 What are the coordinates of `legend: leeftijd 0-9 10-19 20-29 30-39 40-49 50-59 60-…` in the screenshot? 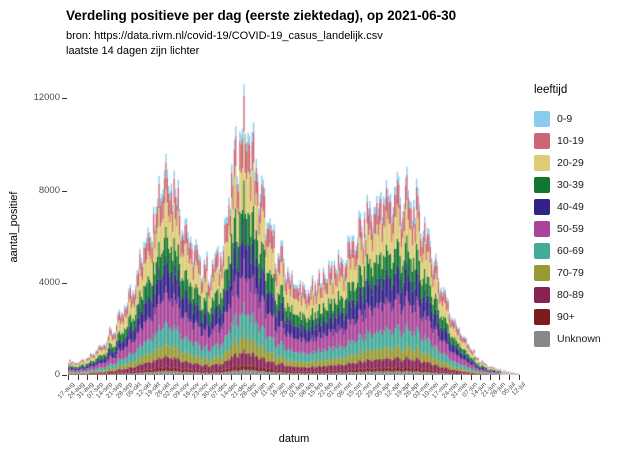 It's located at (579, 217).